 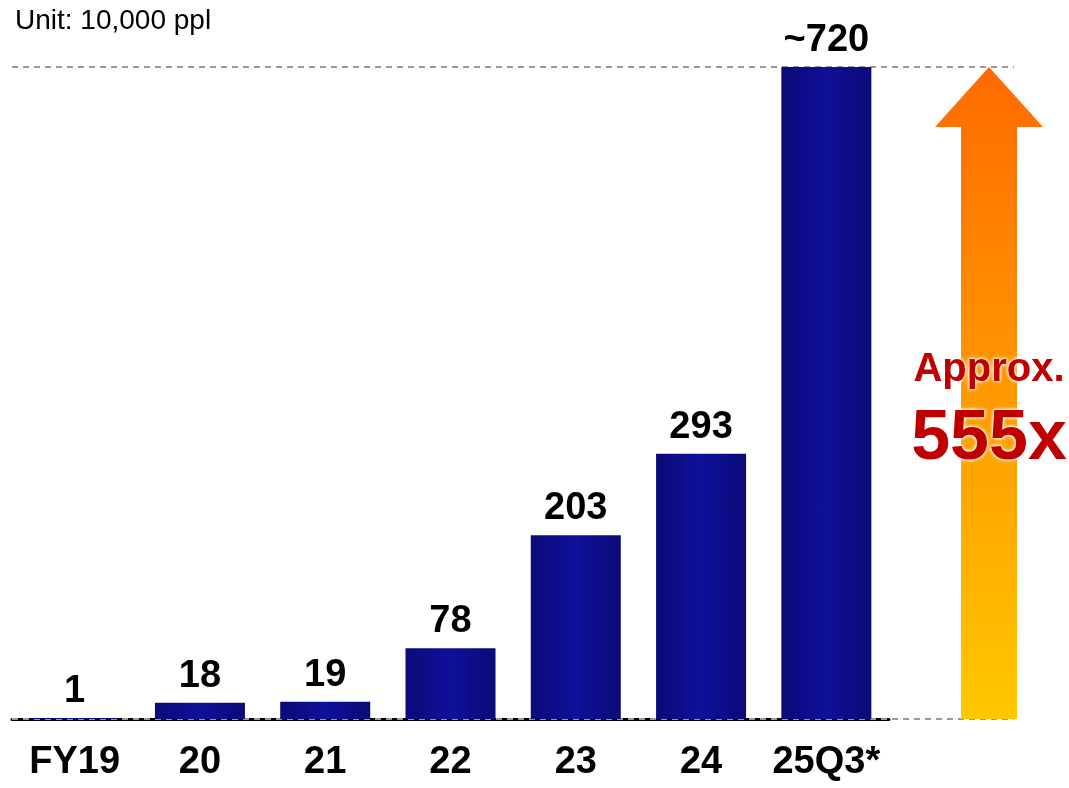 What do you see at coordinates (75, 689) in the screenshot?
I see `data-label: 1` at bounding box center [75, 689].